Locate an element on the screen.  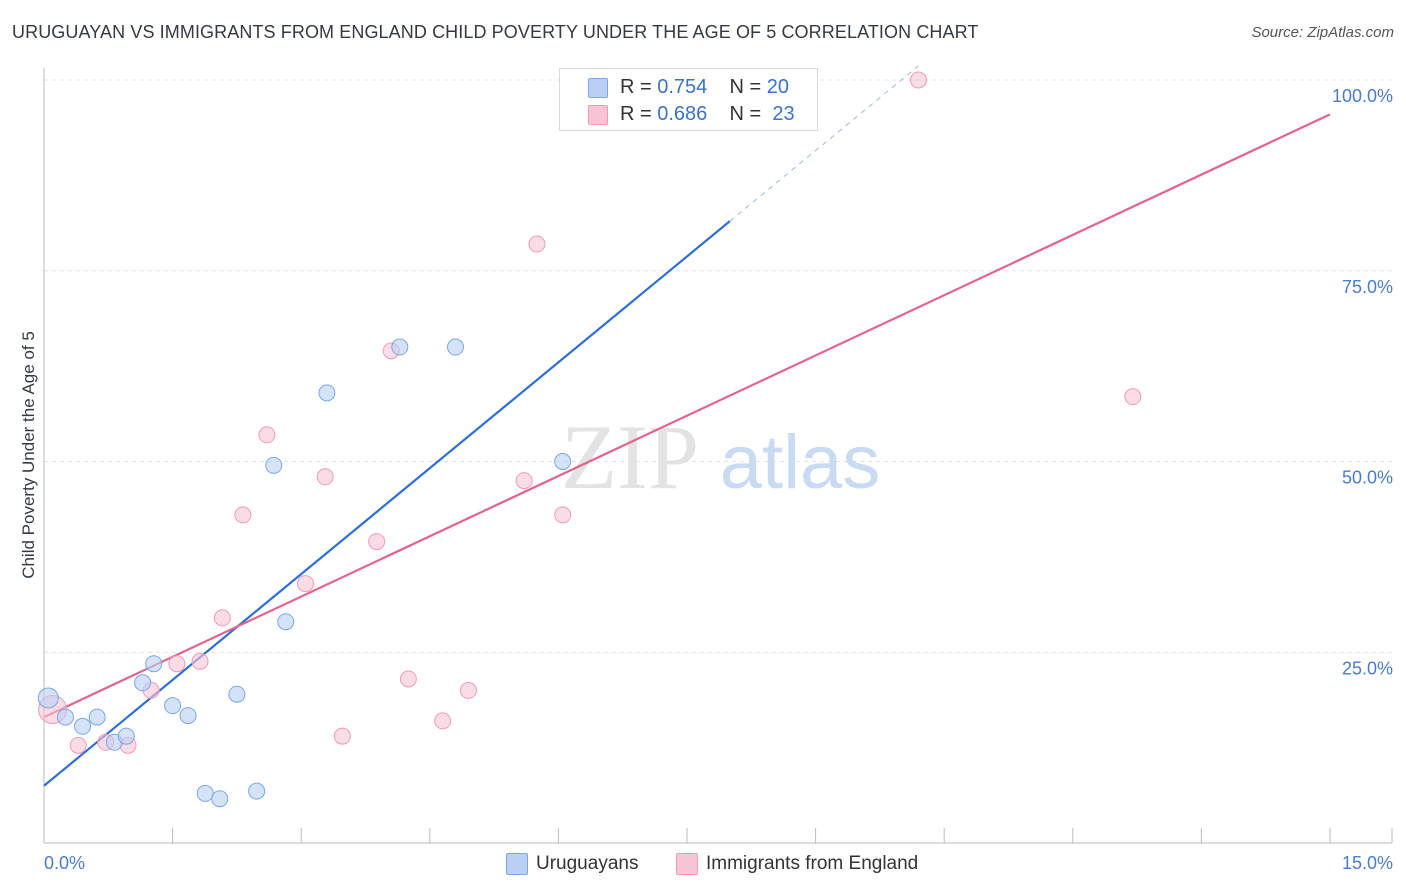
y-tick-label: 50.0% is located at coordinates (1367, 478).